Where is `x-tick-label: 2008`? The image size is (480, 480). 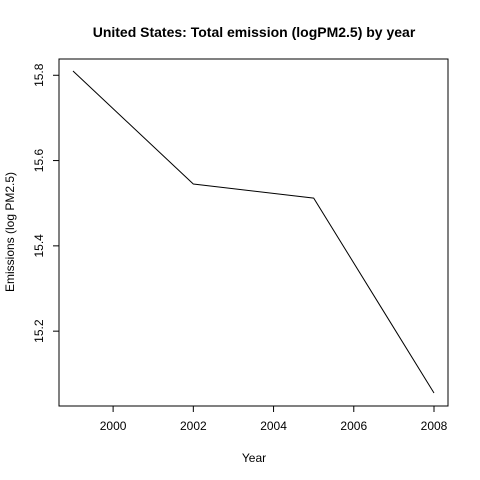 x-tick-label: 2008 is located at coordinates (434, 426).